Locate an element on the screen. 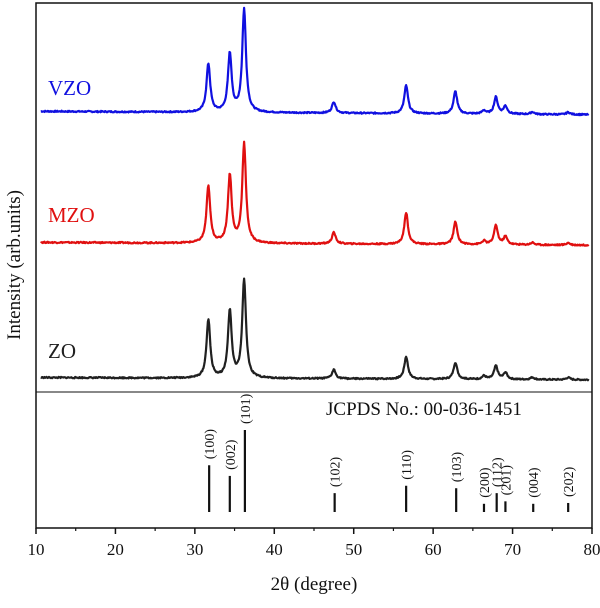 The image size is (600, 608). y-axis-title: Intensity (arb.units) is located at coordinates (14, 265).